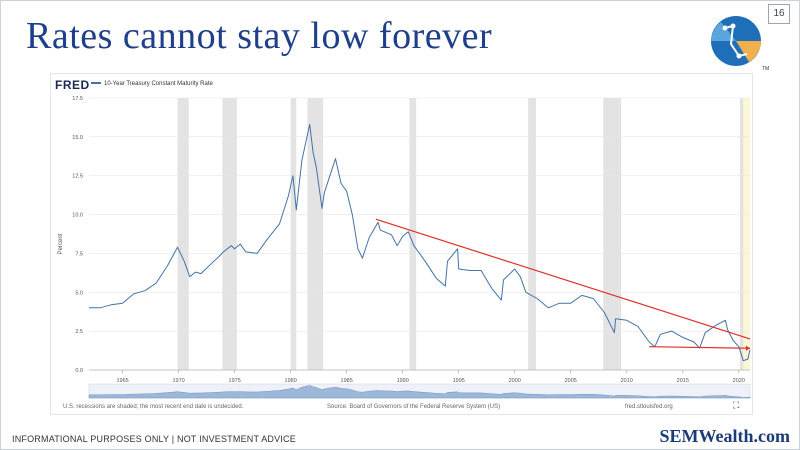 The height and width of the screenshot is (450, 800). I want to click on chart-legend: 10-Year Treasury Constant Maturity Rate, so click(152, 84).